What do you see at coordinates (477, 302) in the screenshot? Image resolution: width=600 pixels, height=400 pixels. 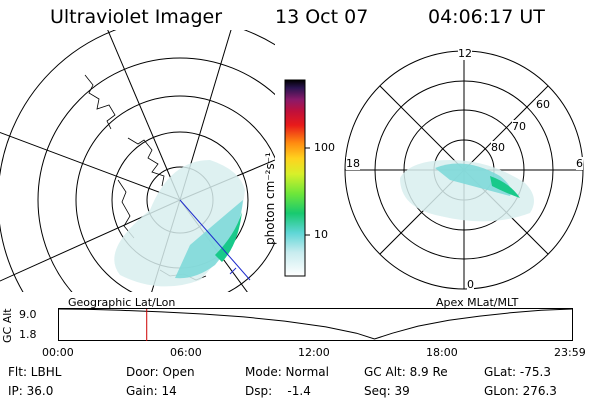 I see `timeline-right-title: Apex MLat/MLT` at bounding box center [477, 302].